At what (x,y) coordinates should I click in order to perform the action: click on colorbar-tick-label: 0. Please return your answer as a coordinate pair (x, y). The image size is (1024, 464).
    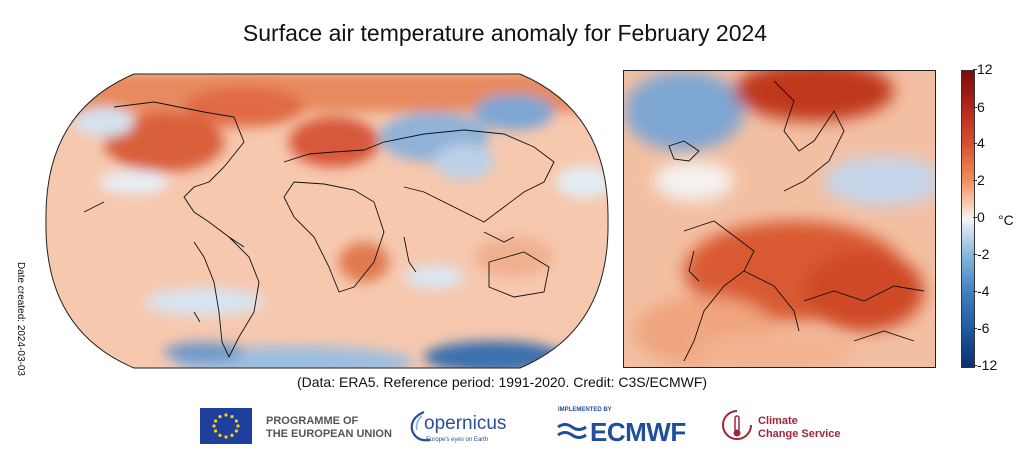
    Looking at the image, I should click on (979, 217).